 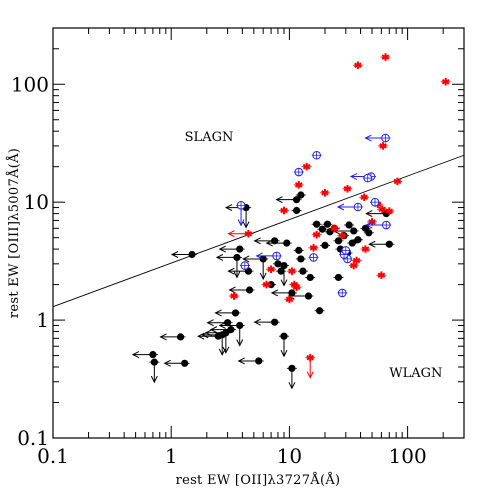 What do you see at coordinates (53, 456) in the screenshot?
I see `x-tick-label: 0.1` at bounding box center [53, 456].